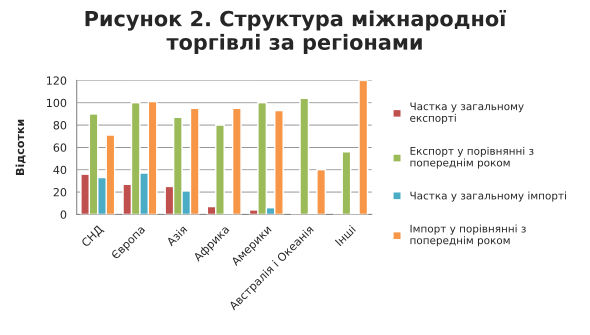  Describe the element at coordinates (296, 32) in the screenshot. I see `chart-title: Рисунок 2. Структура міжнародної торгівлі за регіонами` at that location.